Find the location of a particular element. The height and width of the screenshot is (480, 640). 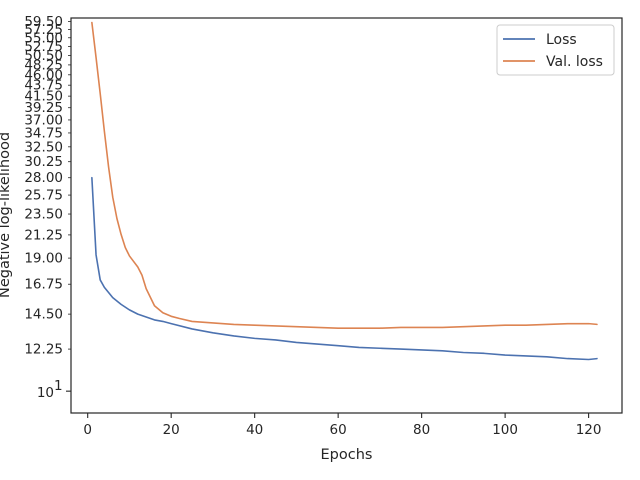

x-tick-label: 20 is located at coordinates (171, 430).